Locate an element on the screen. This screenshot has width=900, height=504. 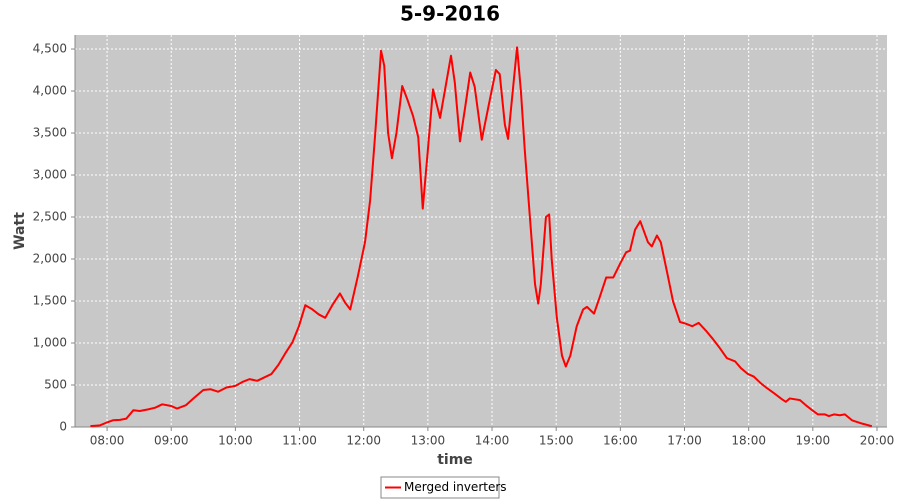
x-tick-label: 11:00 is located at coordinates (299, 441).